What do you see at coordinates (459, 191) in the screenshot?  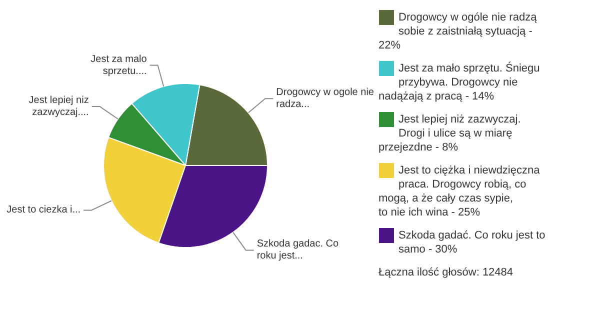 I see `legend-label: Jest to ciężka i niewdzięczna praca. Drogowcy robią, co mogą, a że cały czas sypie, to nie ich wina - 25%` at bounding box center [459, 191].